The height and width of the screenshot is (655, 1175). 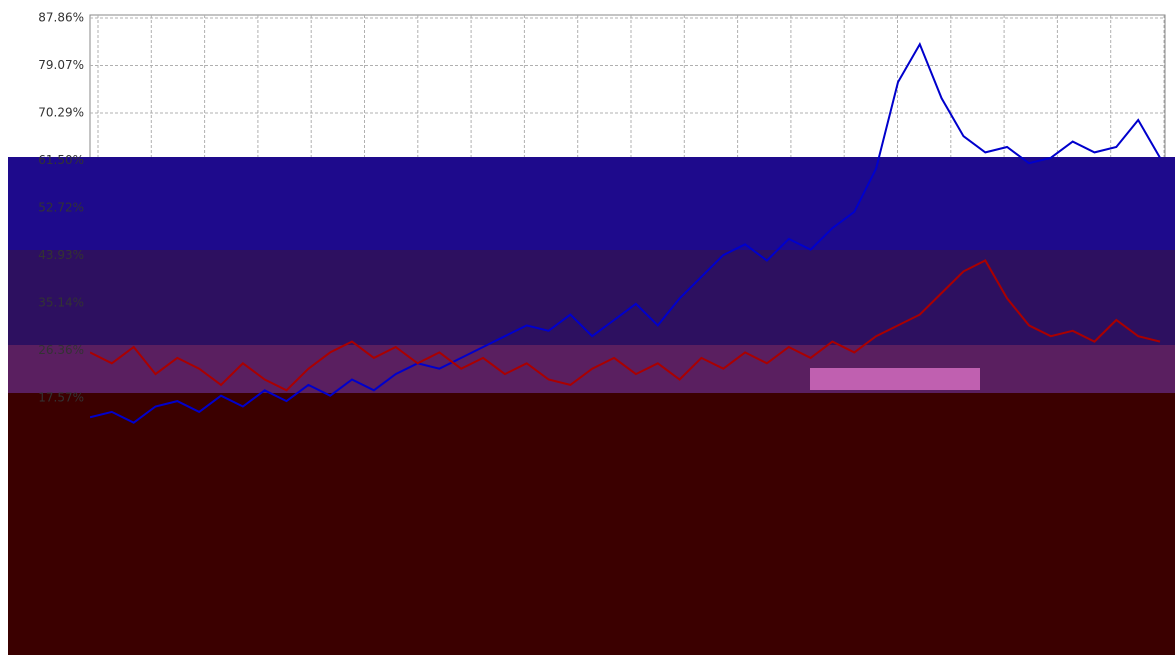 I want to click on y-tick-label: 70.29%, so click(x=61, y=112).